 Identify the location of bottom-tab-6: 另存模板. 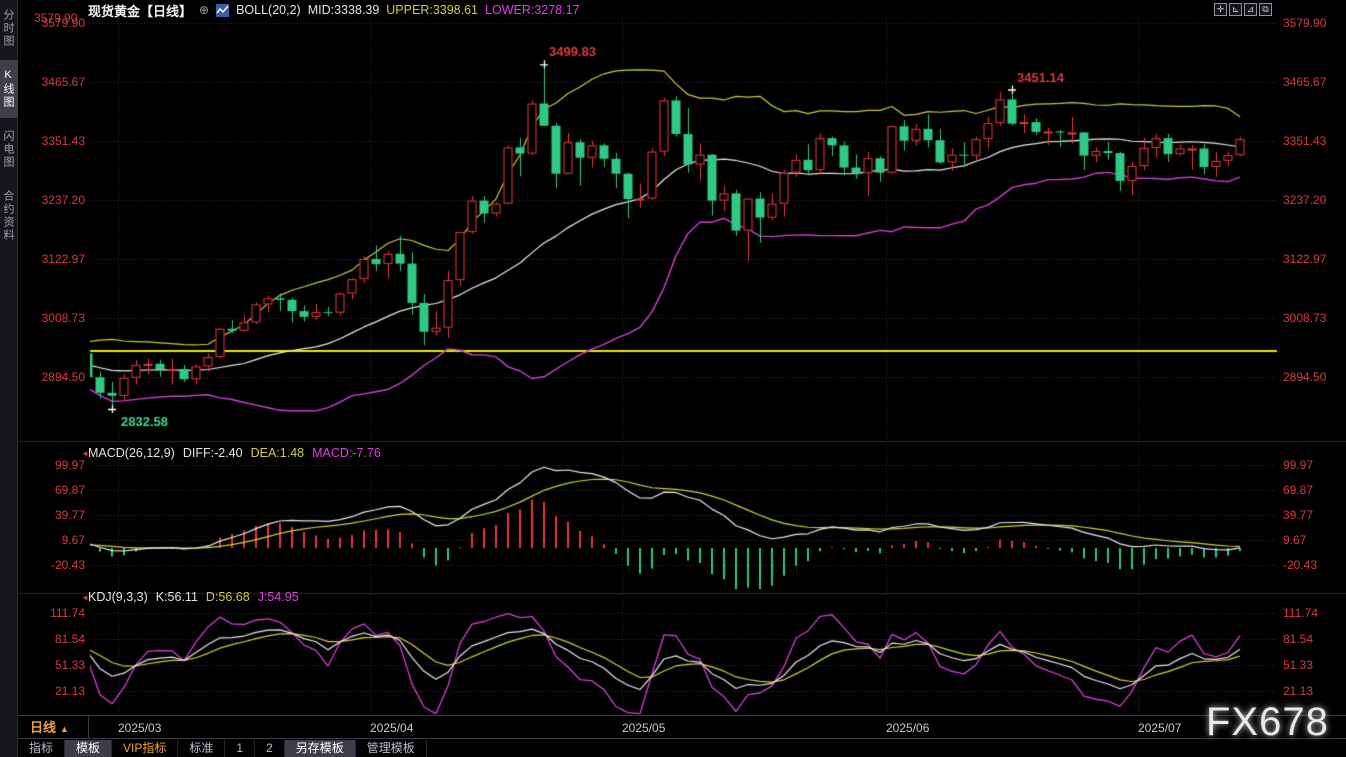
(320, 748).